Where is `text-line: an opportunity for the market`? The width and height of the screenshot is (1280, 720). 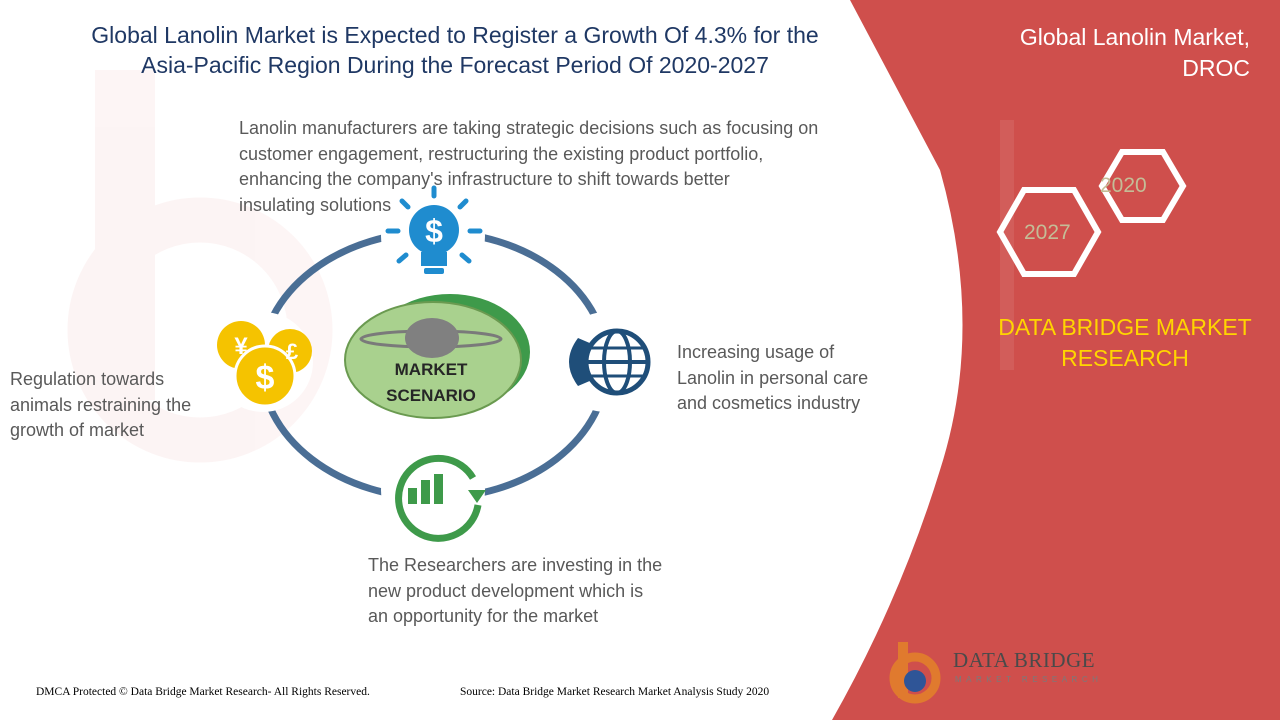 text-line: an opportunity for the market is located at coordinates (483, 616).